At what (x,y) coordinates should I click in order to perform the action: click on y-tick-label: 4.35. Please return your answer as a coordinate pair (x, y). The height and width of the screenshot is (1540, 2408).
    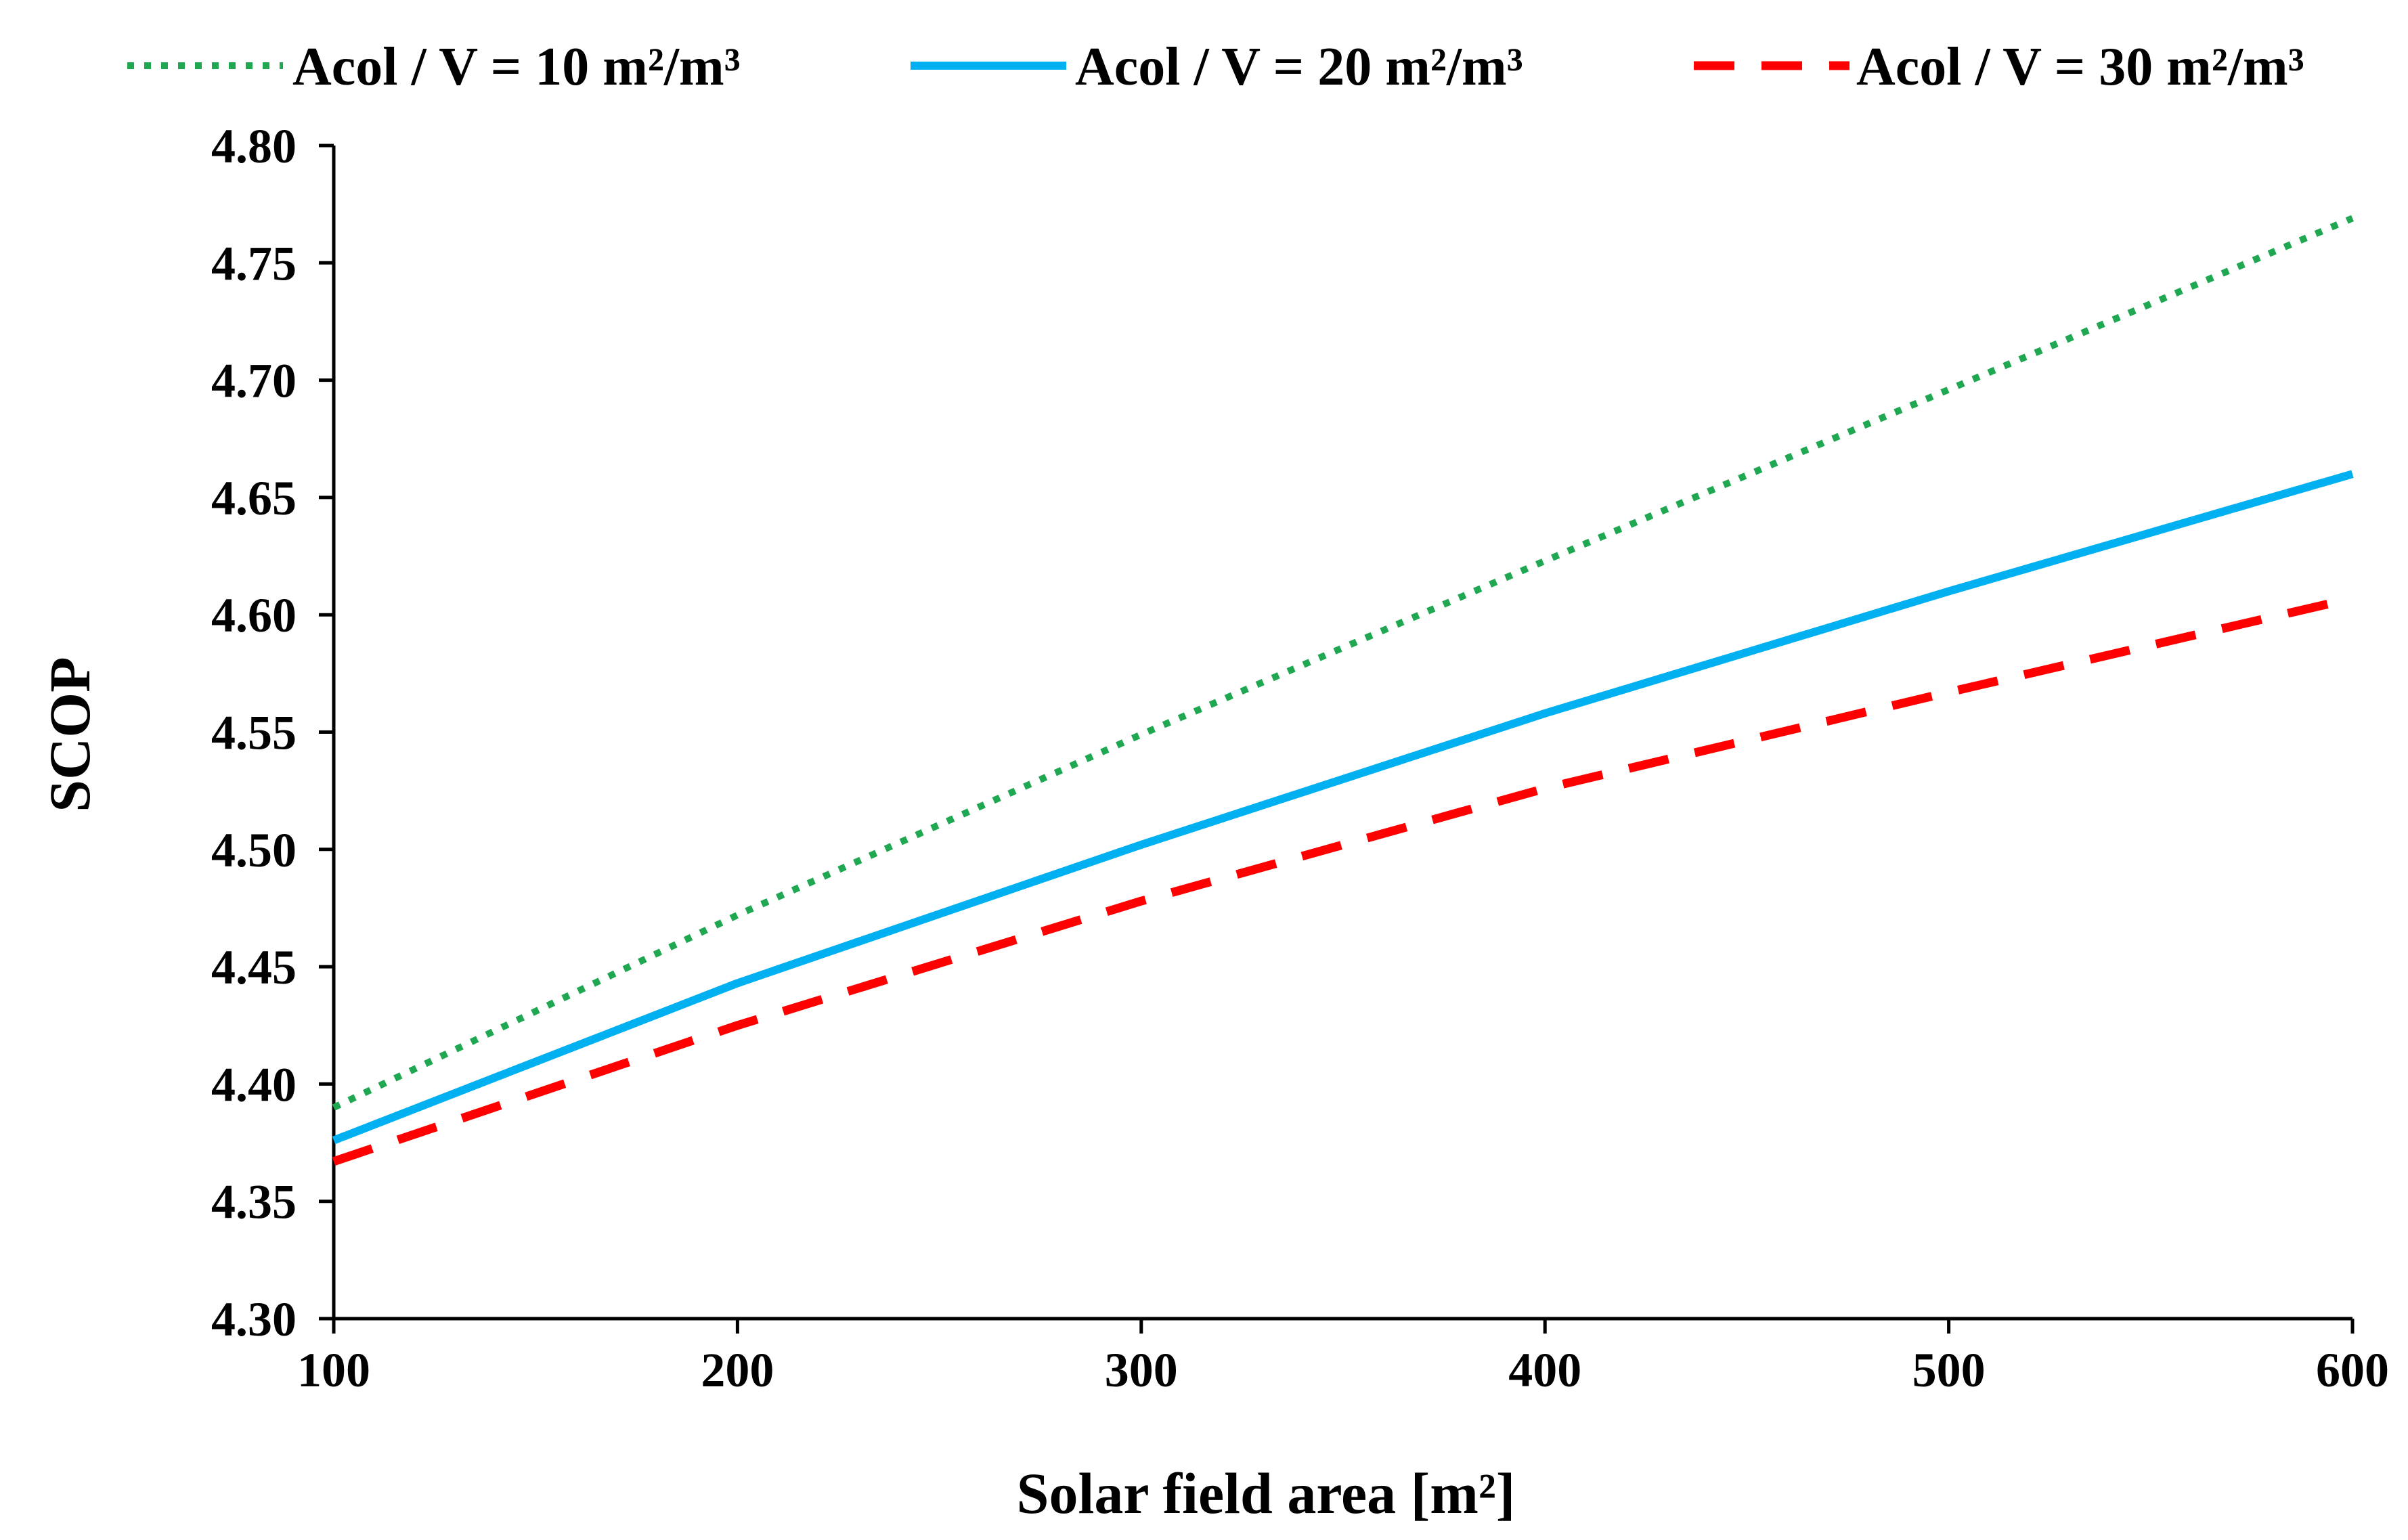
    Looking at the image, I should click on (254, 1202).